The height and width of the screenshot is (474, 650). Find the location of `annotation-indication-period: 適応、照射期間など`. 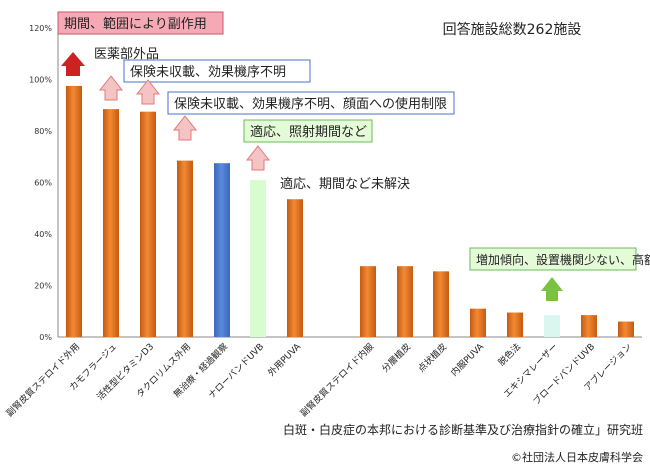

annotation-indication-period: 適応、照射期間など is located at coordinates (308, 131).